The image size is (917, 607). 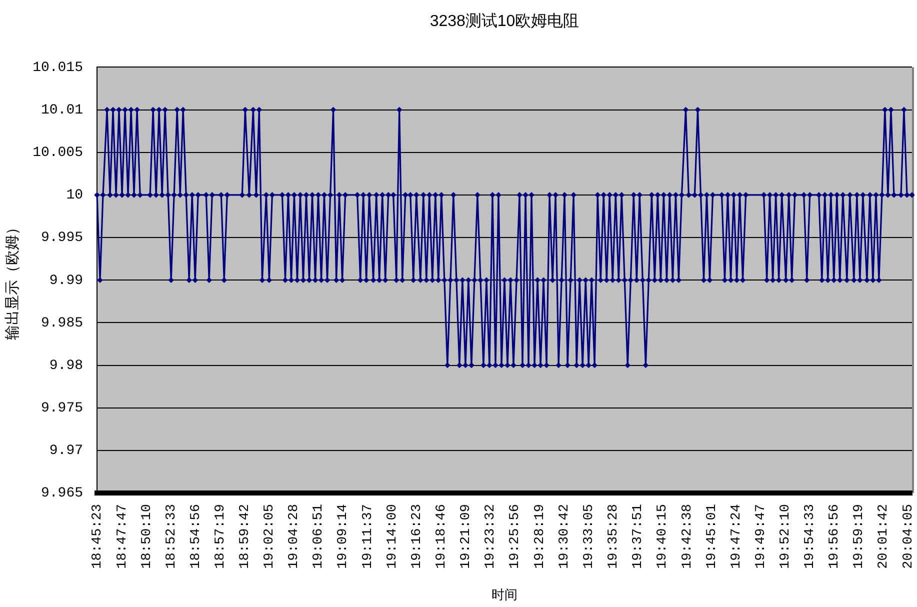 I want to click on x-tick-label: 19:09:14, so click(x=344, y=536).